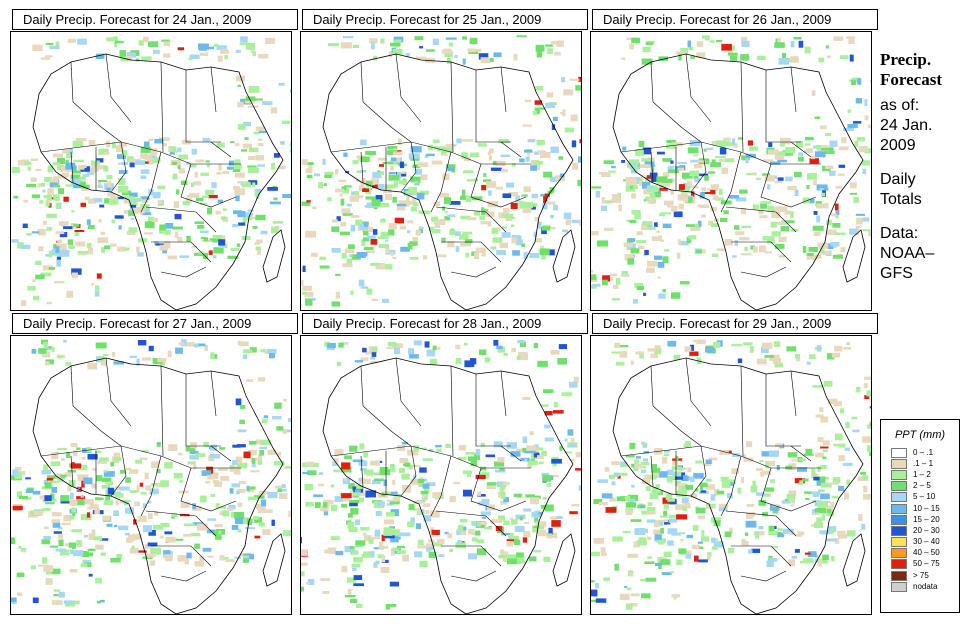  I want to click on legend-item: 5 – 10, so click(920, 497).